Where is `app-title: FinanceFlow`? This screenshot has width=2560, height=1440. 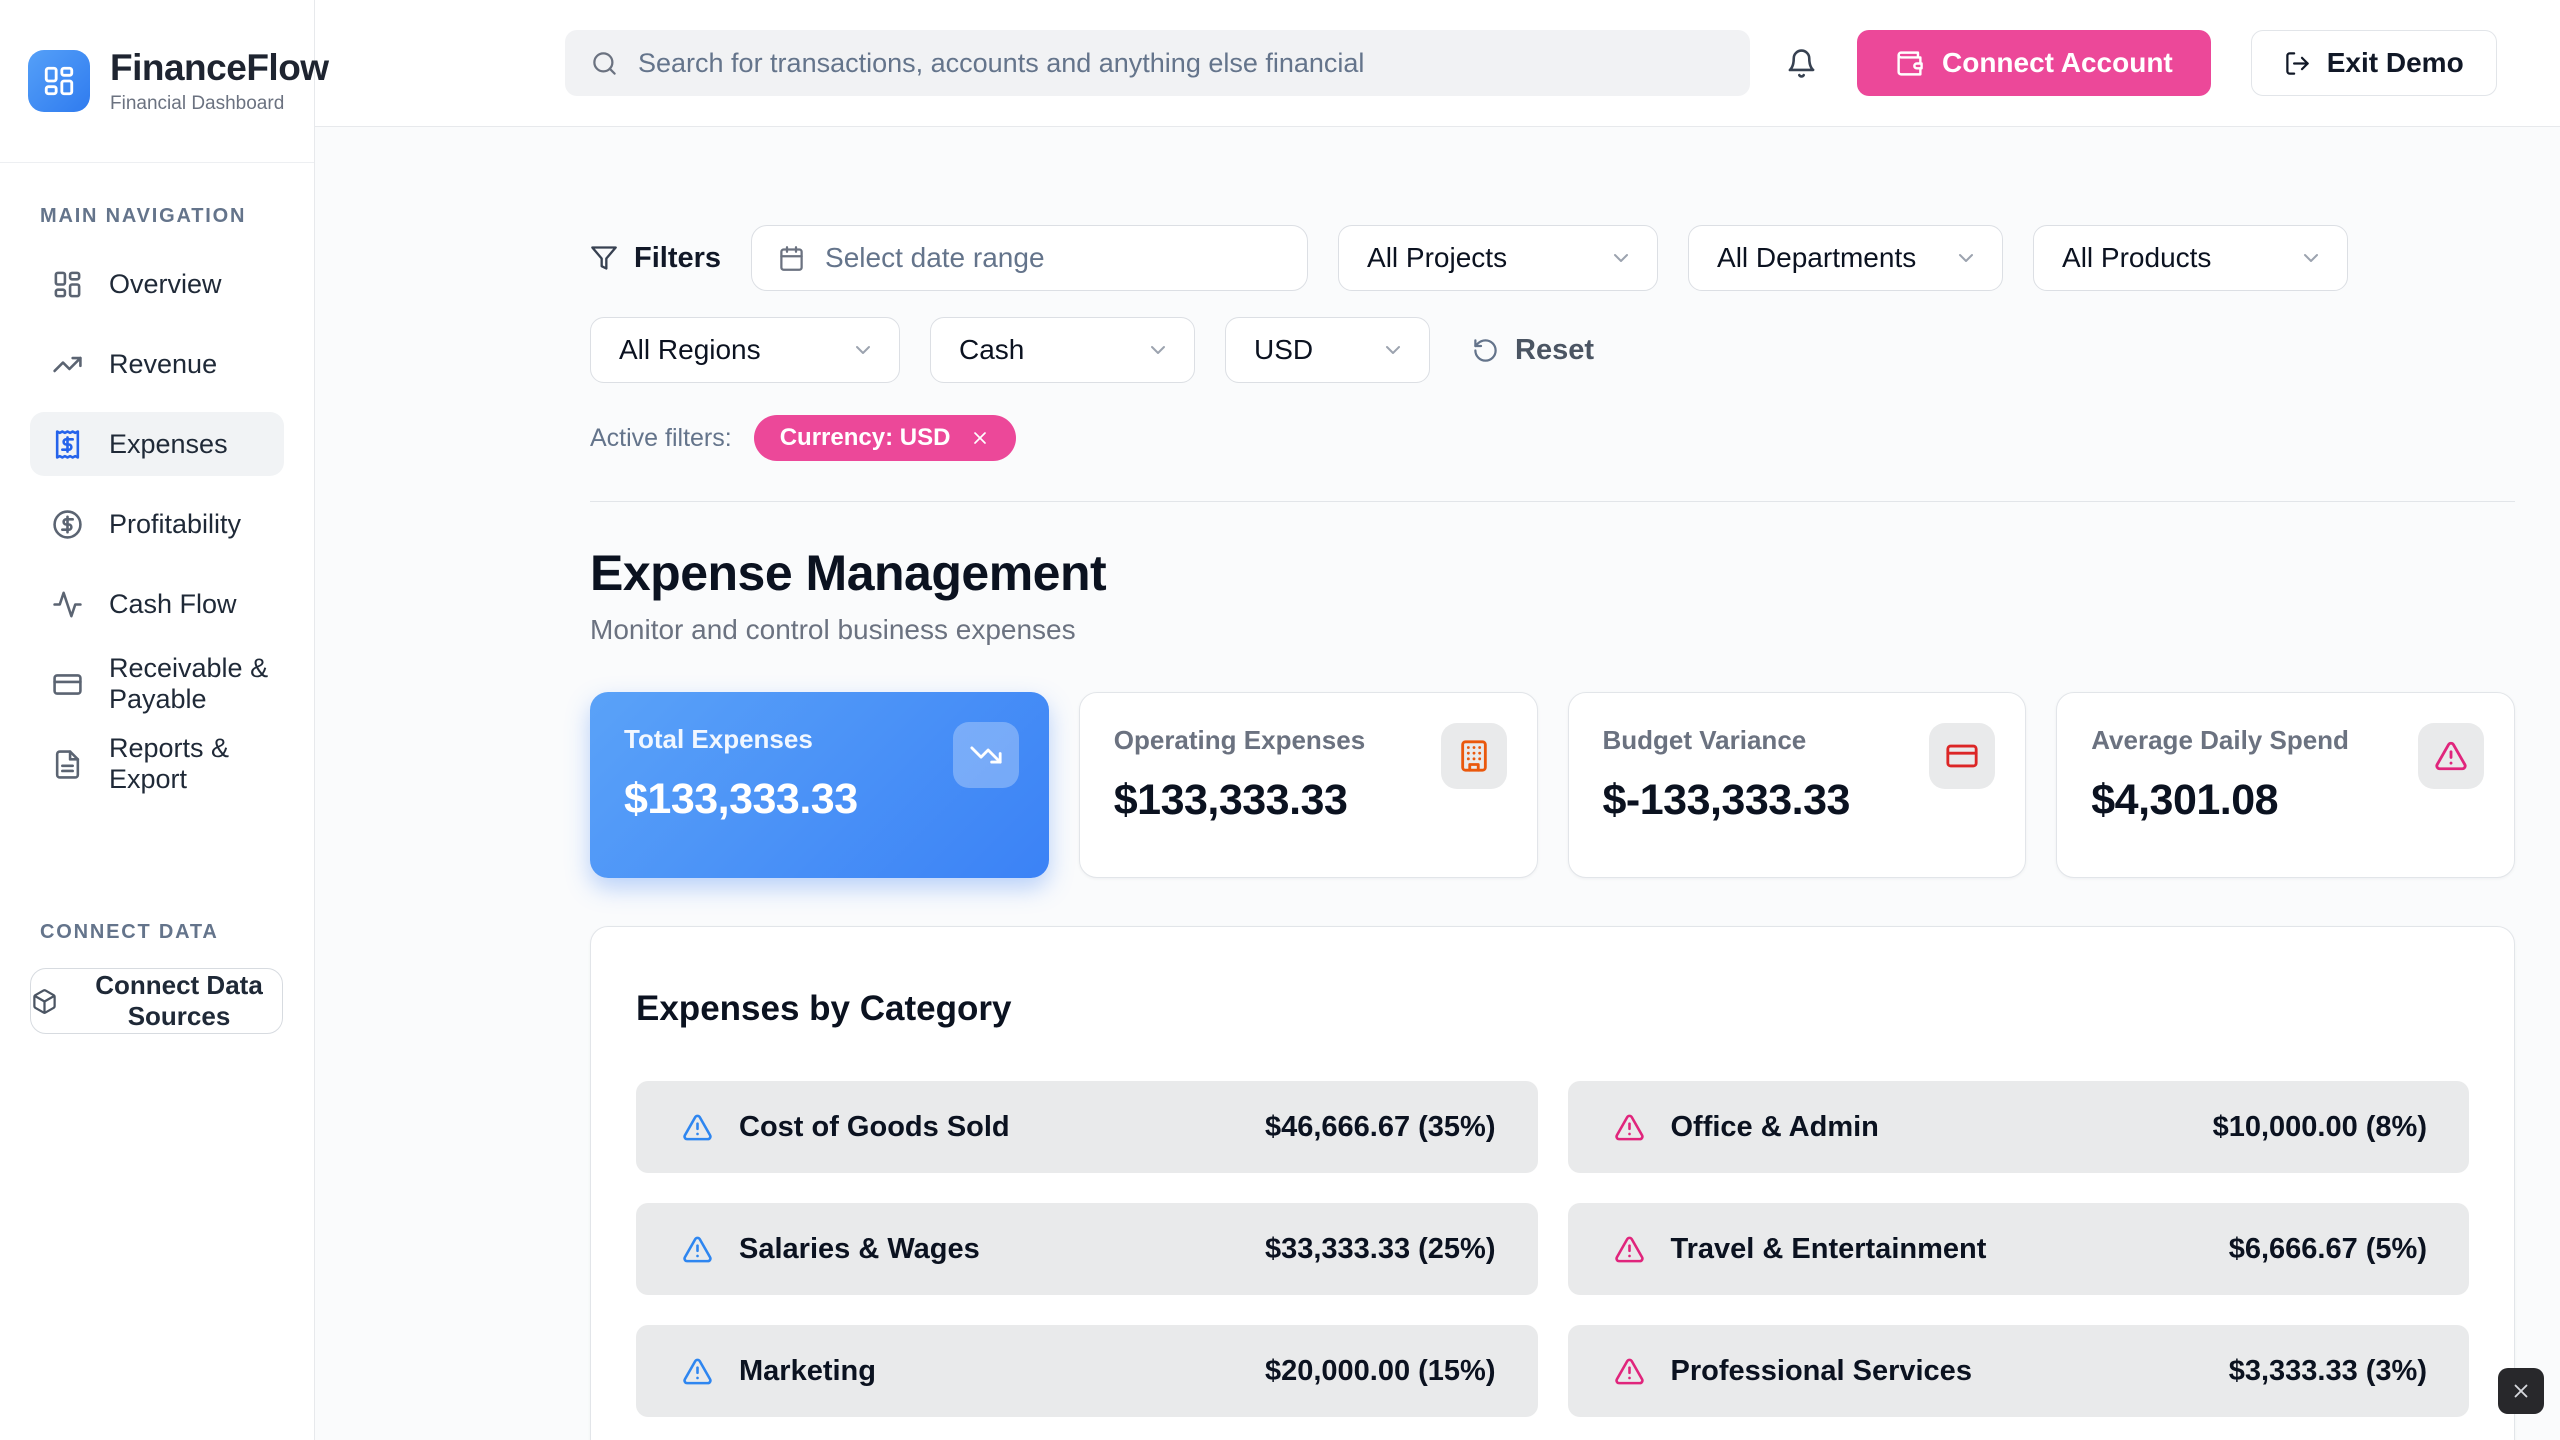 app-title: FinanceFlow is located at coordinates (219, 67).